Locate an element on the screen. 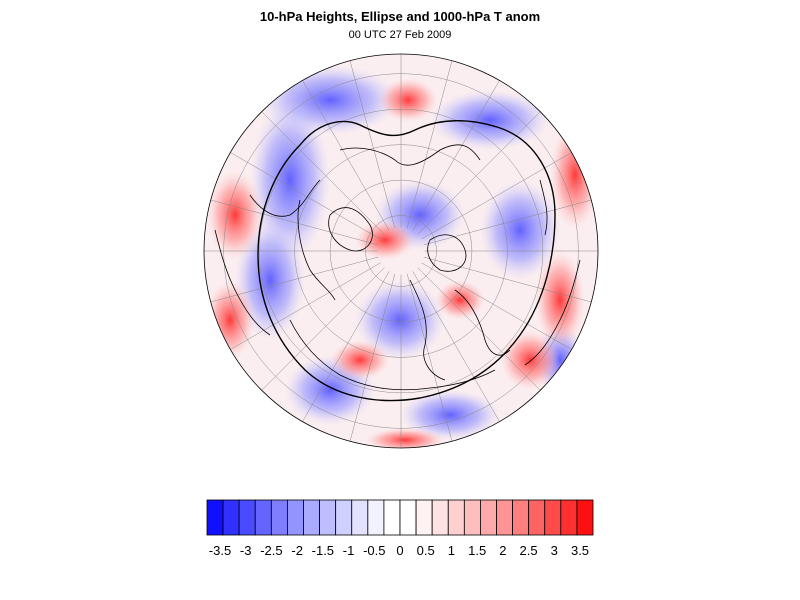 The image size is (800, 600). colorbar is located at coordinates (400, 517).